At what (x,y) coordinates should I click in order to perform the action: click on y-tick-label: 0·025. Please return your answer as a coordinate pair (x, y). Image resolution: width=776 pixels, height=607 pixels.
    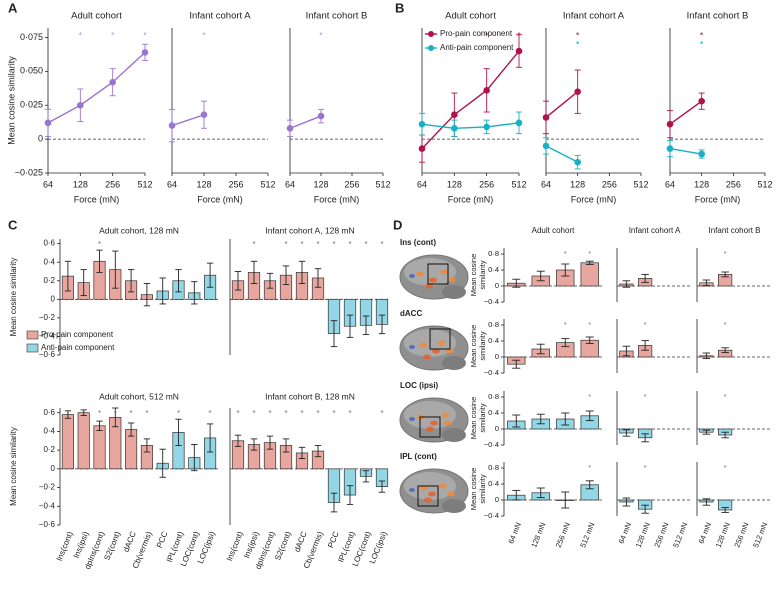
    Looking at the image, I should click on (31, 105).